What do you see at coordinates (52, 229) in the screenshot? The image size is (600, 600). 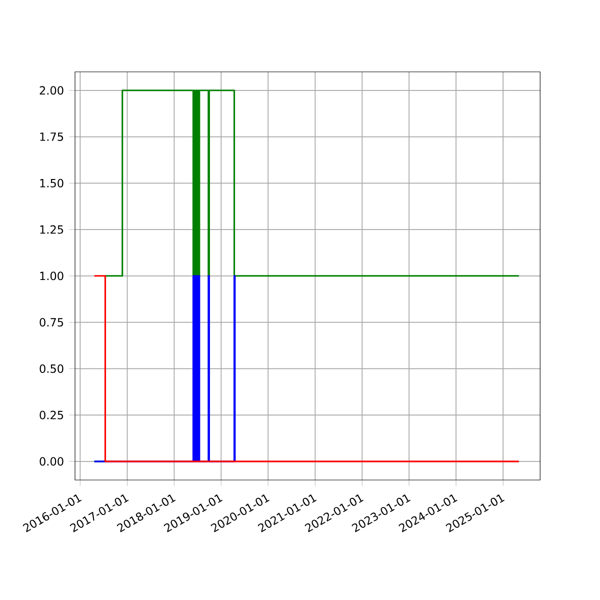 I see `y-tick-label: 1.25` at bounding box center [52, 229].